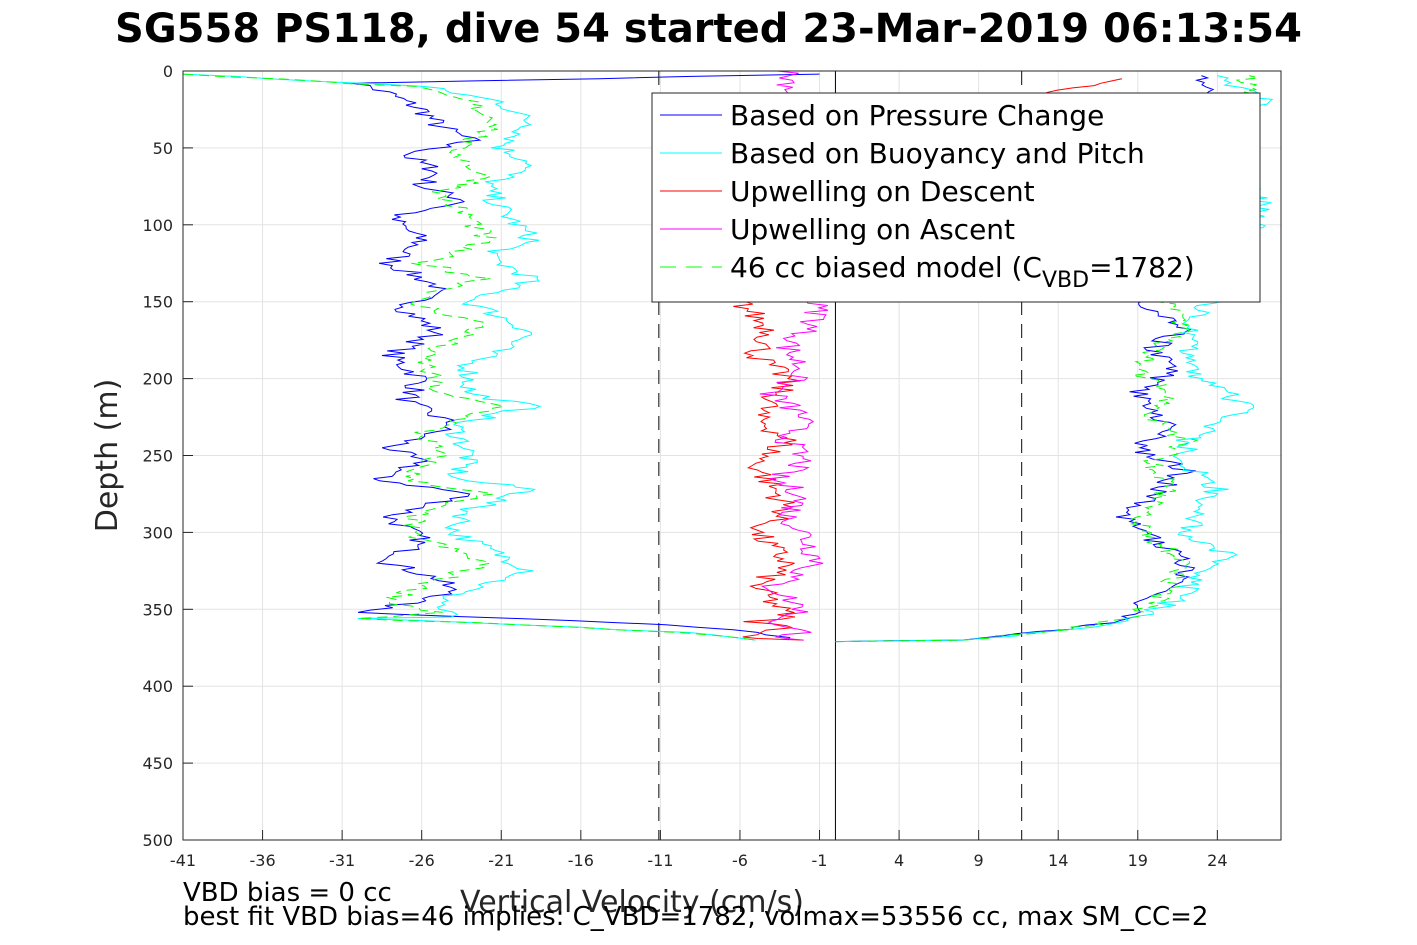 The width and height of the screenshot is (1417, 945). I want to click on y-axis-label: Depth (m), so click(107, 456).